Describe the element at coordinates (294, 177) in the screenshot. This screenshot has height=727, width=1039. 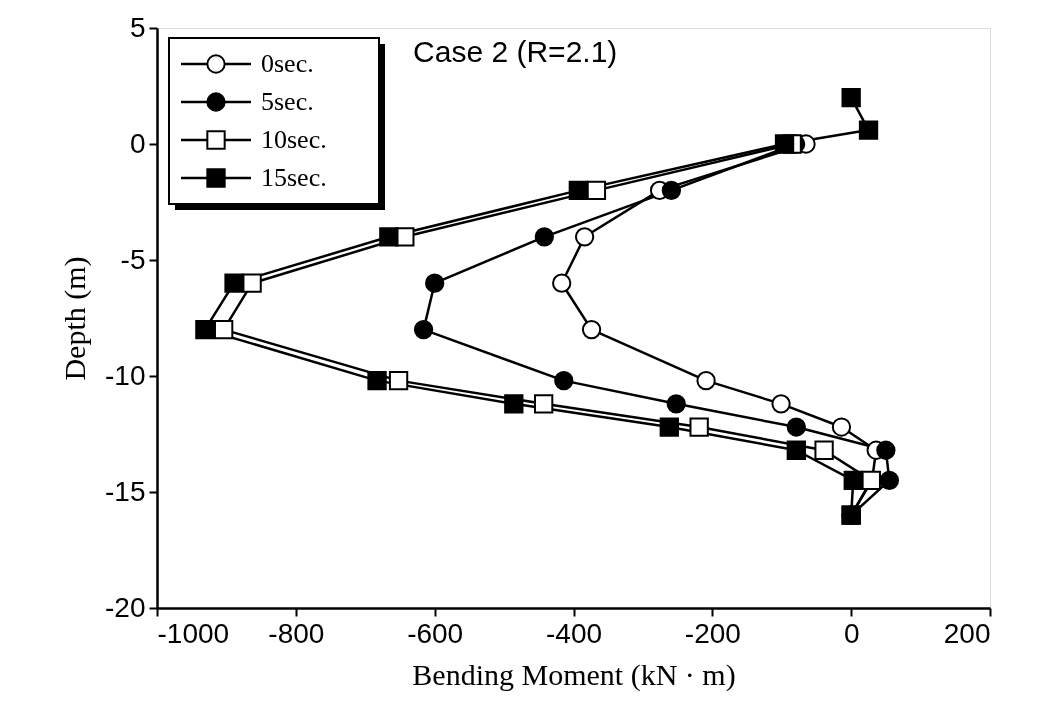
I see `legend-label: 15sec.` at that location.